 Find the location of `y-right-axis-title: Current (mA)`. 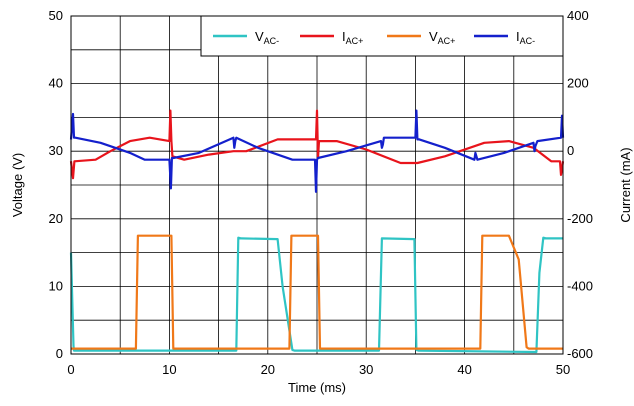

y-right-axis-title: Current (mA) is located at coordinates (625, 184).